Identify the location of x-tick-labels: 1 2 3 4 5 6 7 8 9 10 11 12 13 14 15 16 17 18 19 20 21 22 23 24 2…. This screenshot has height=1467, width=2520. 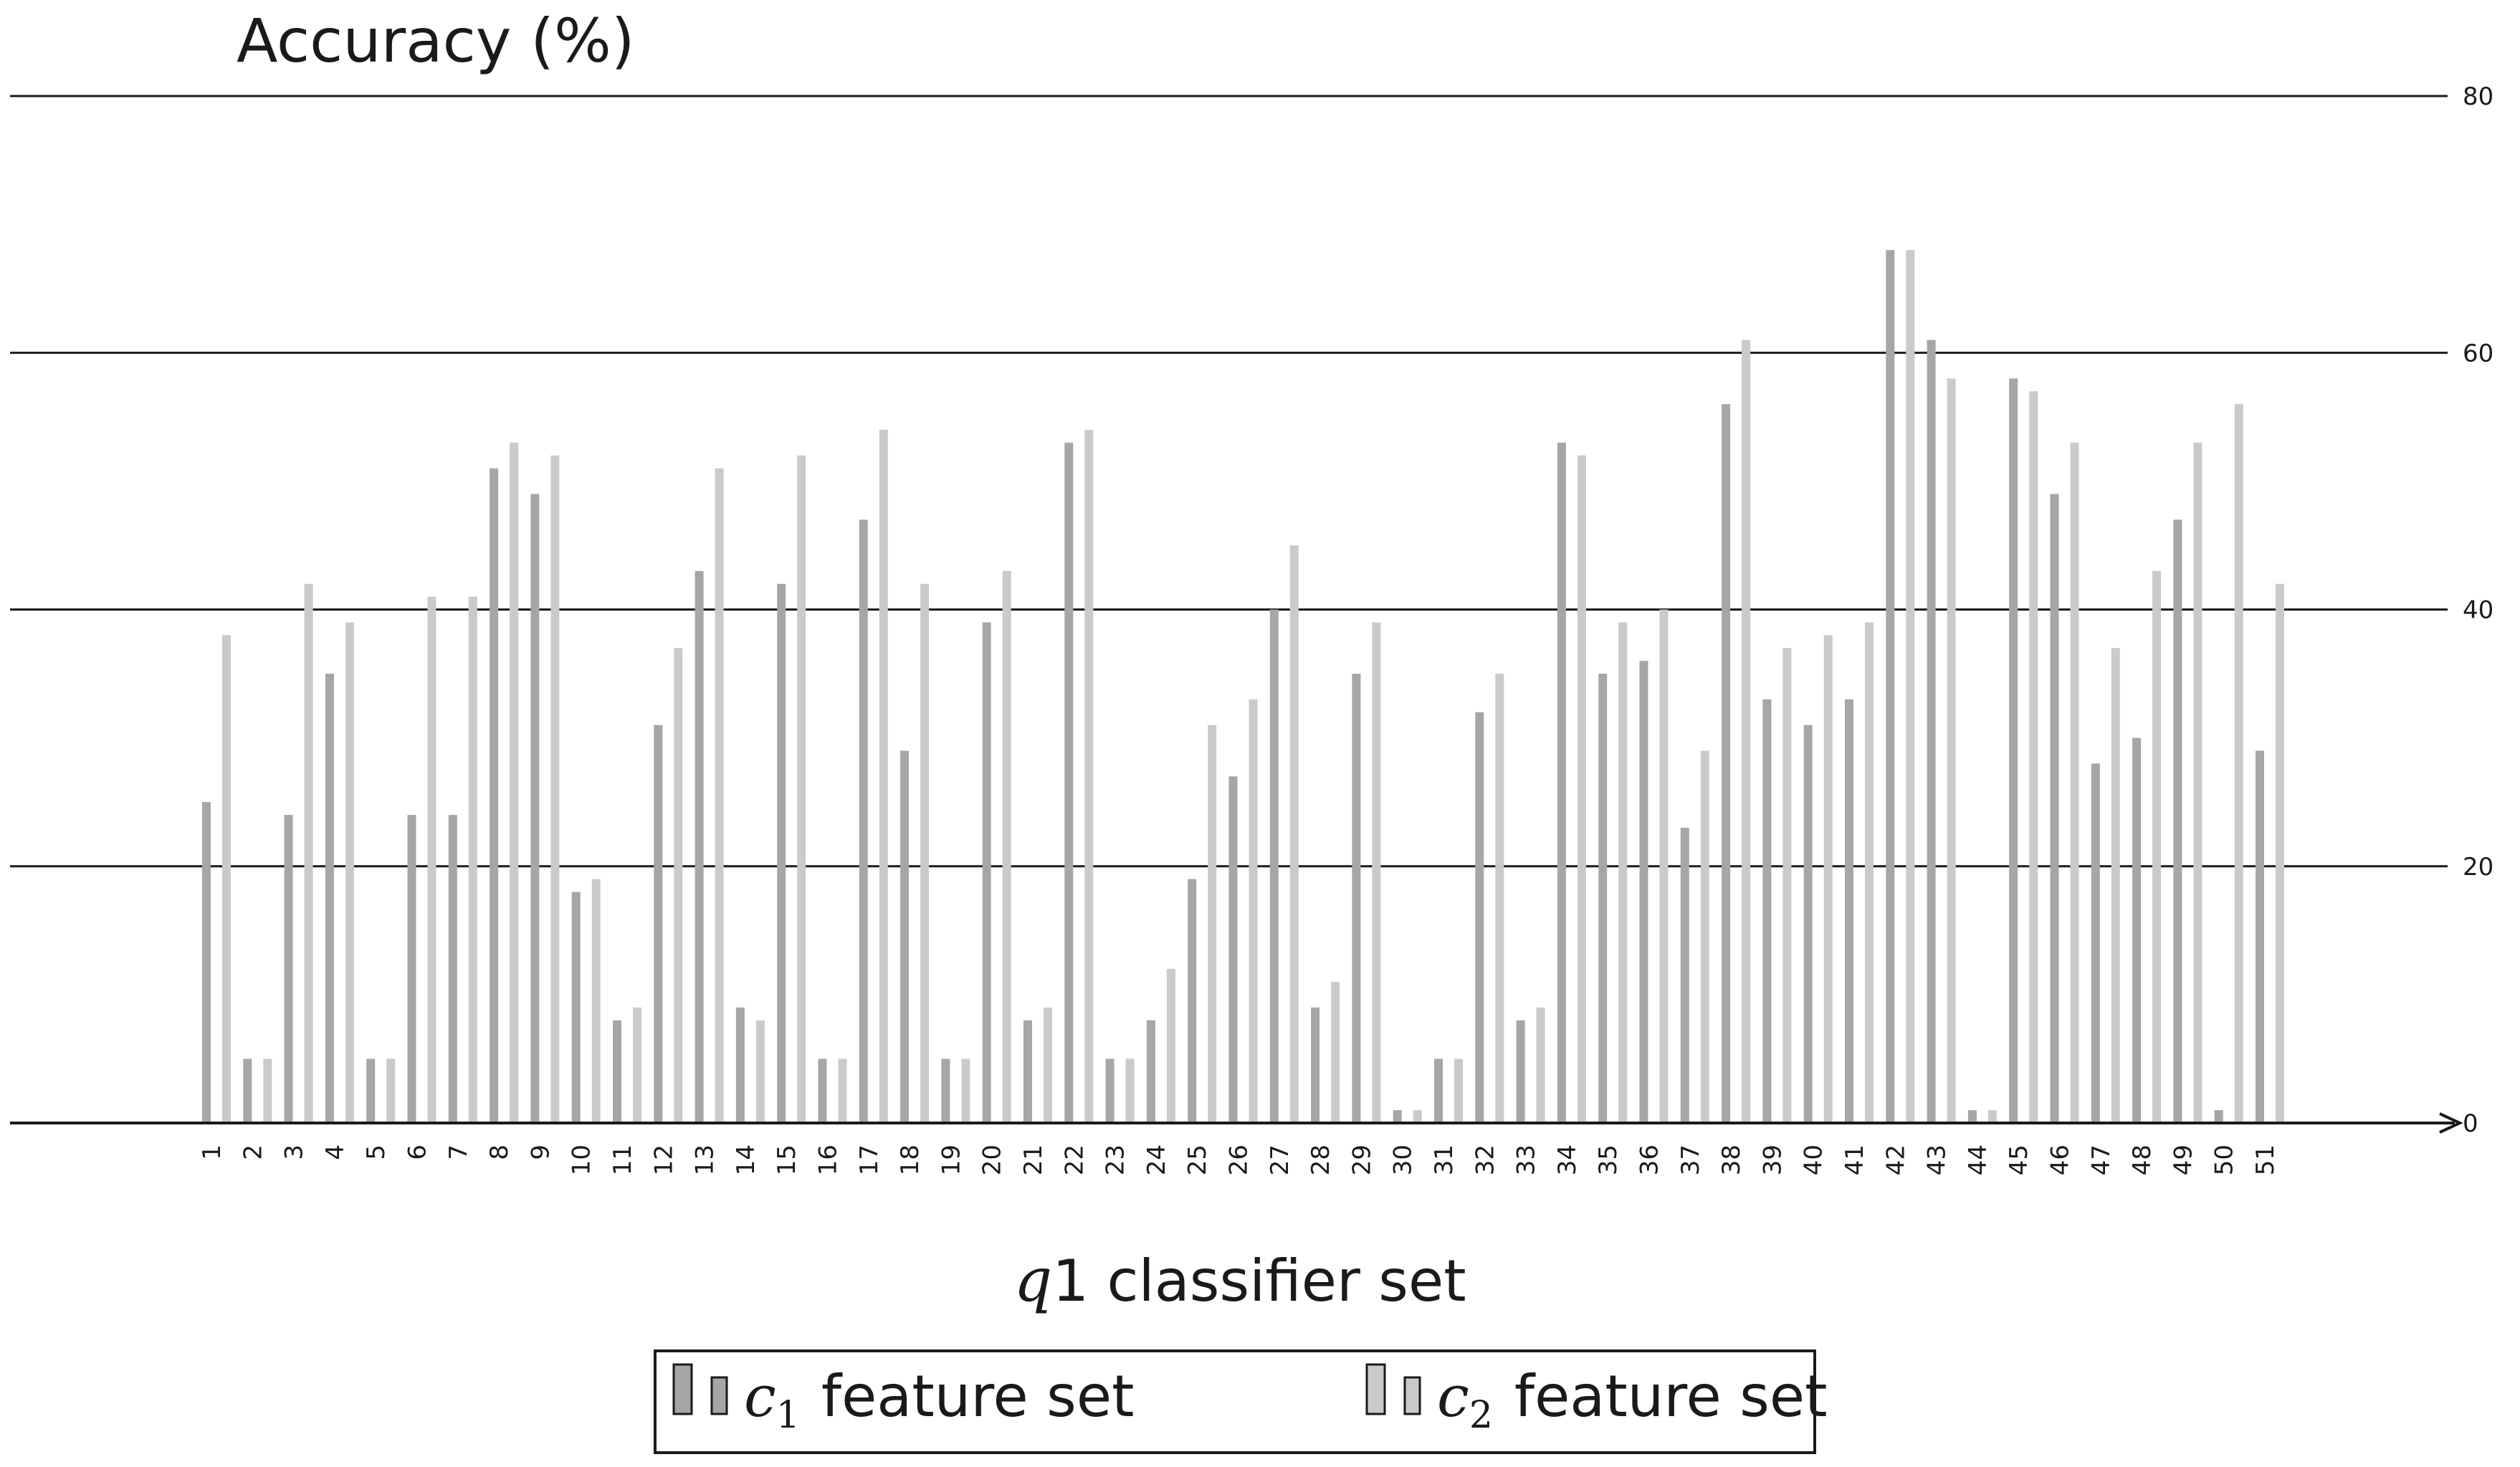
(1239, 1160).